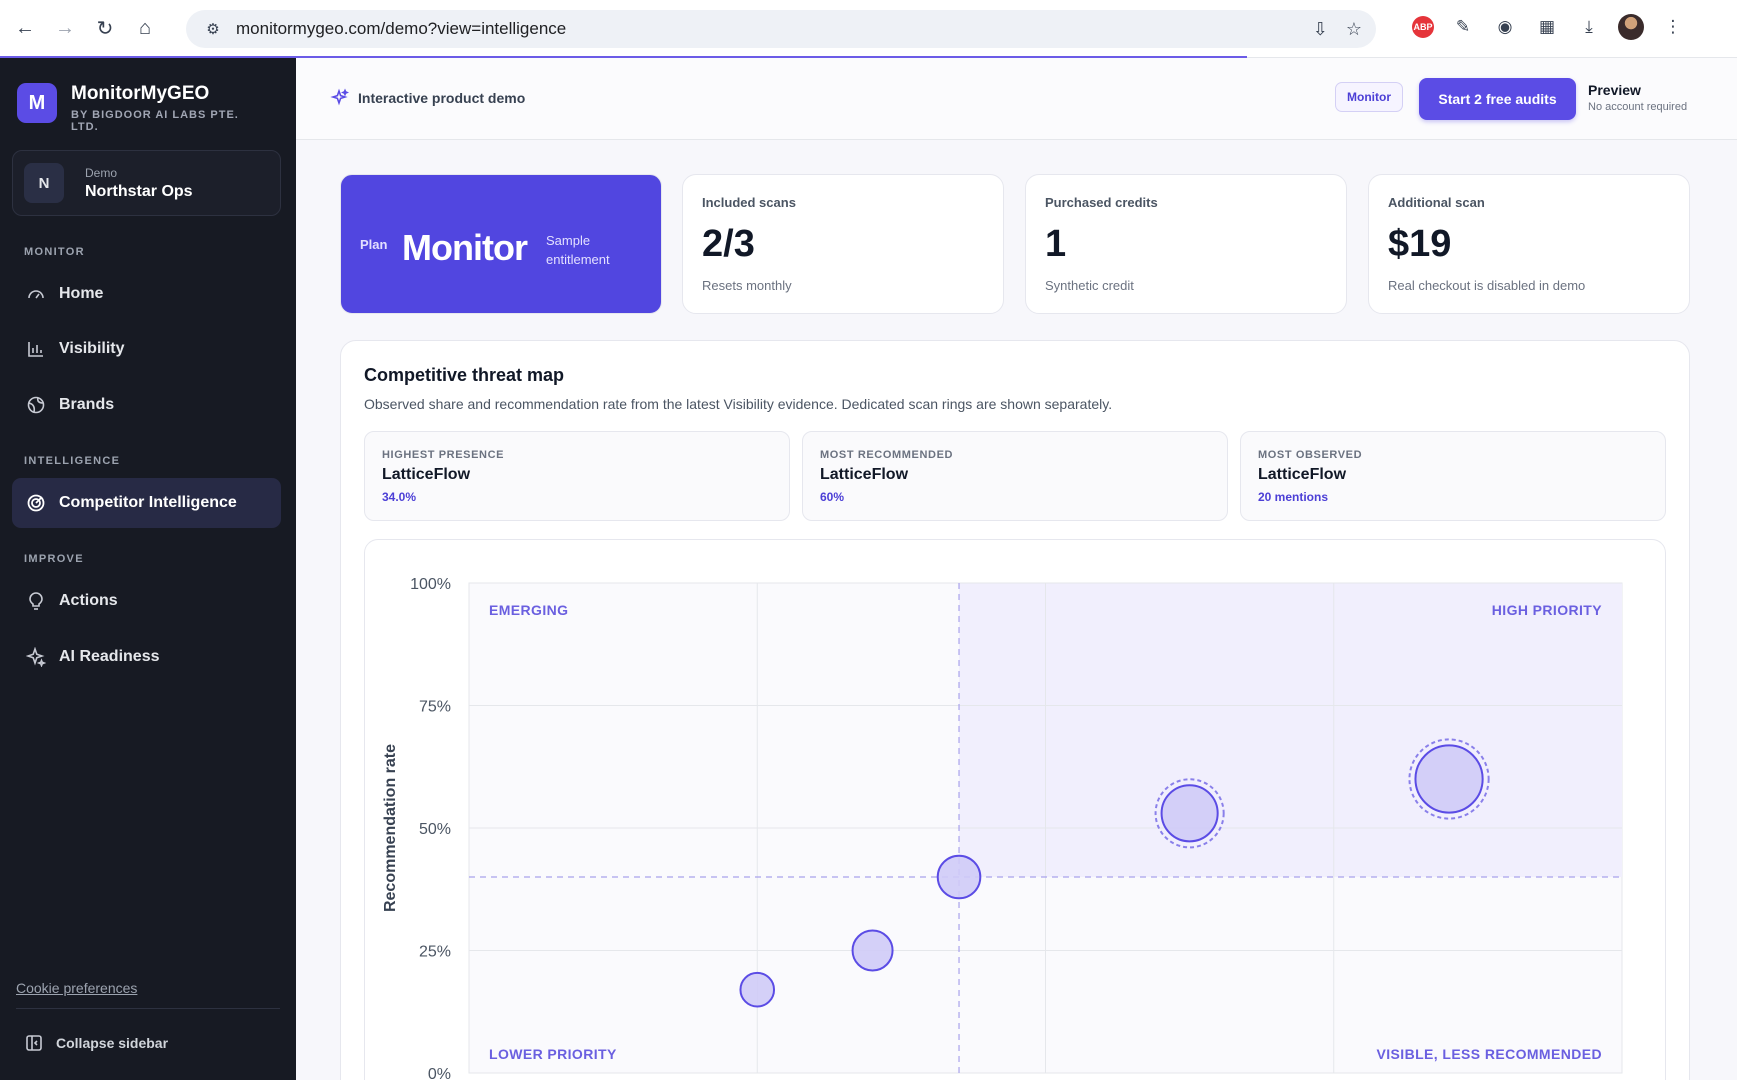 The height and width of the screenshot is (1080, 1737). What do you see at coordinates (34, 1043) in the screenshot?
I see `sidebar-collapse-icon` at bounding box center [34, 1043].